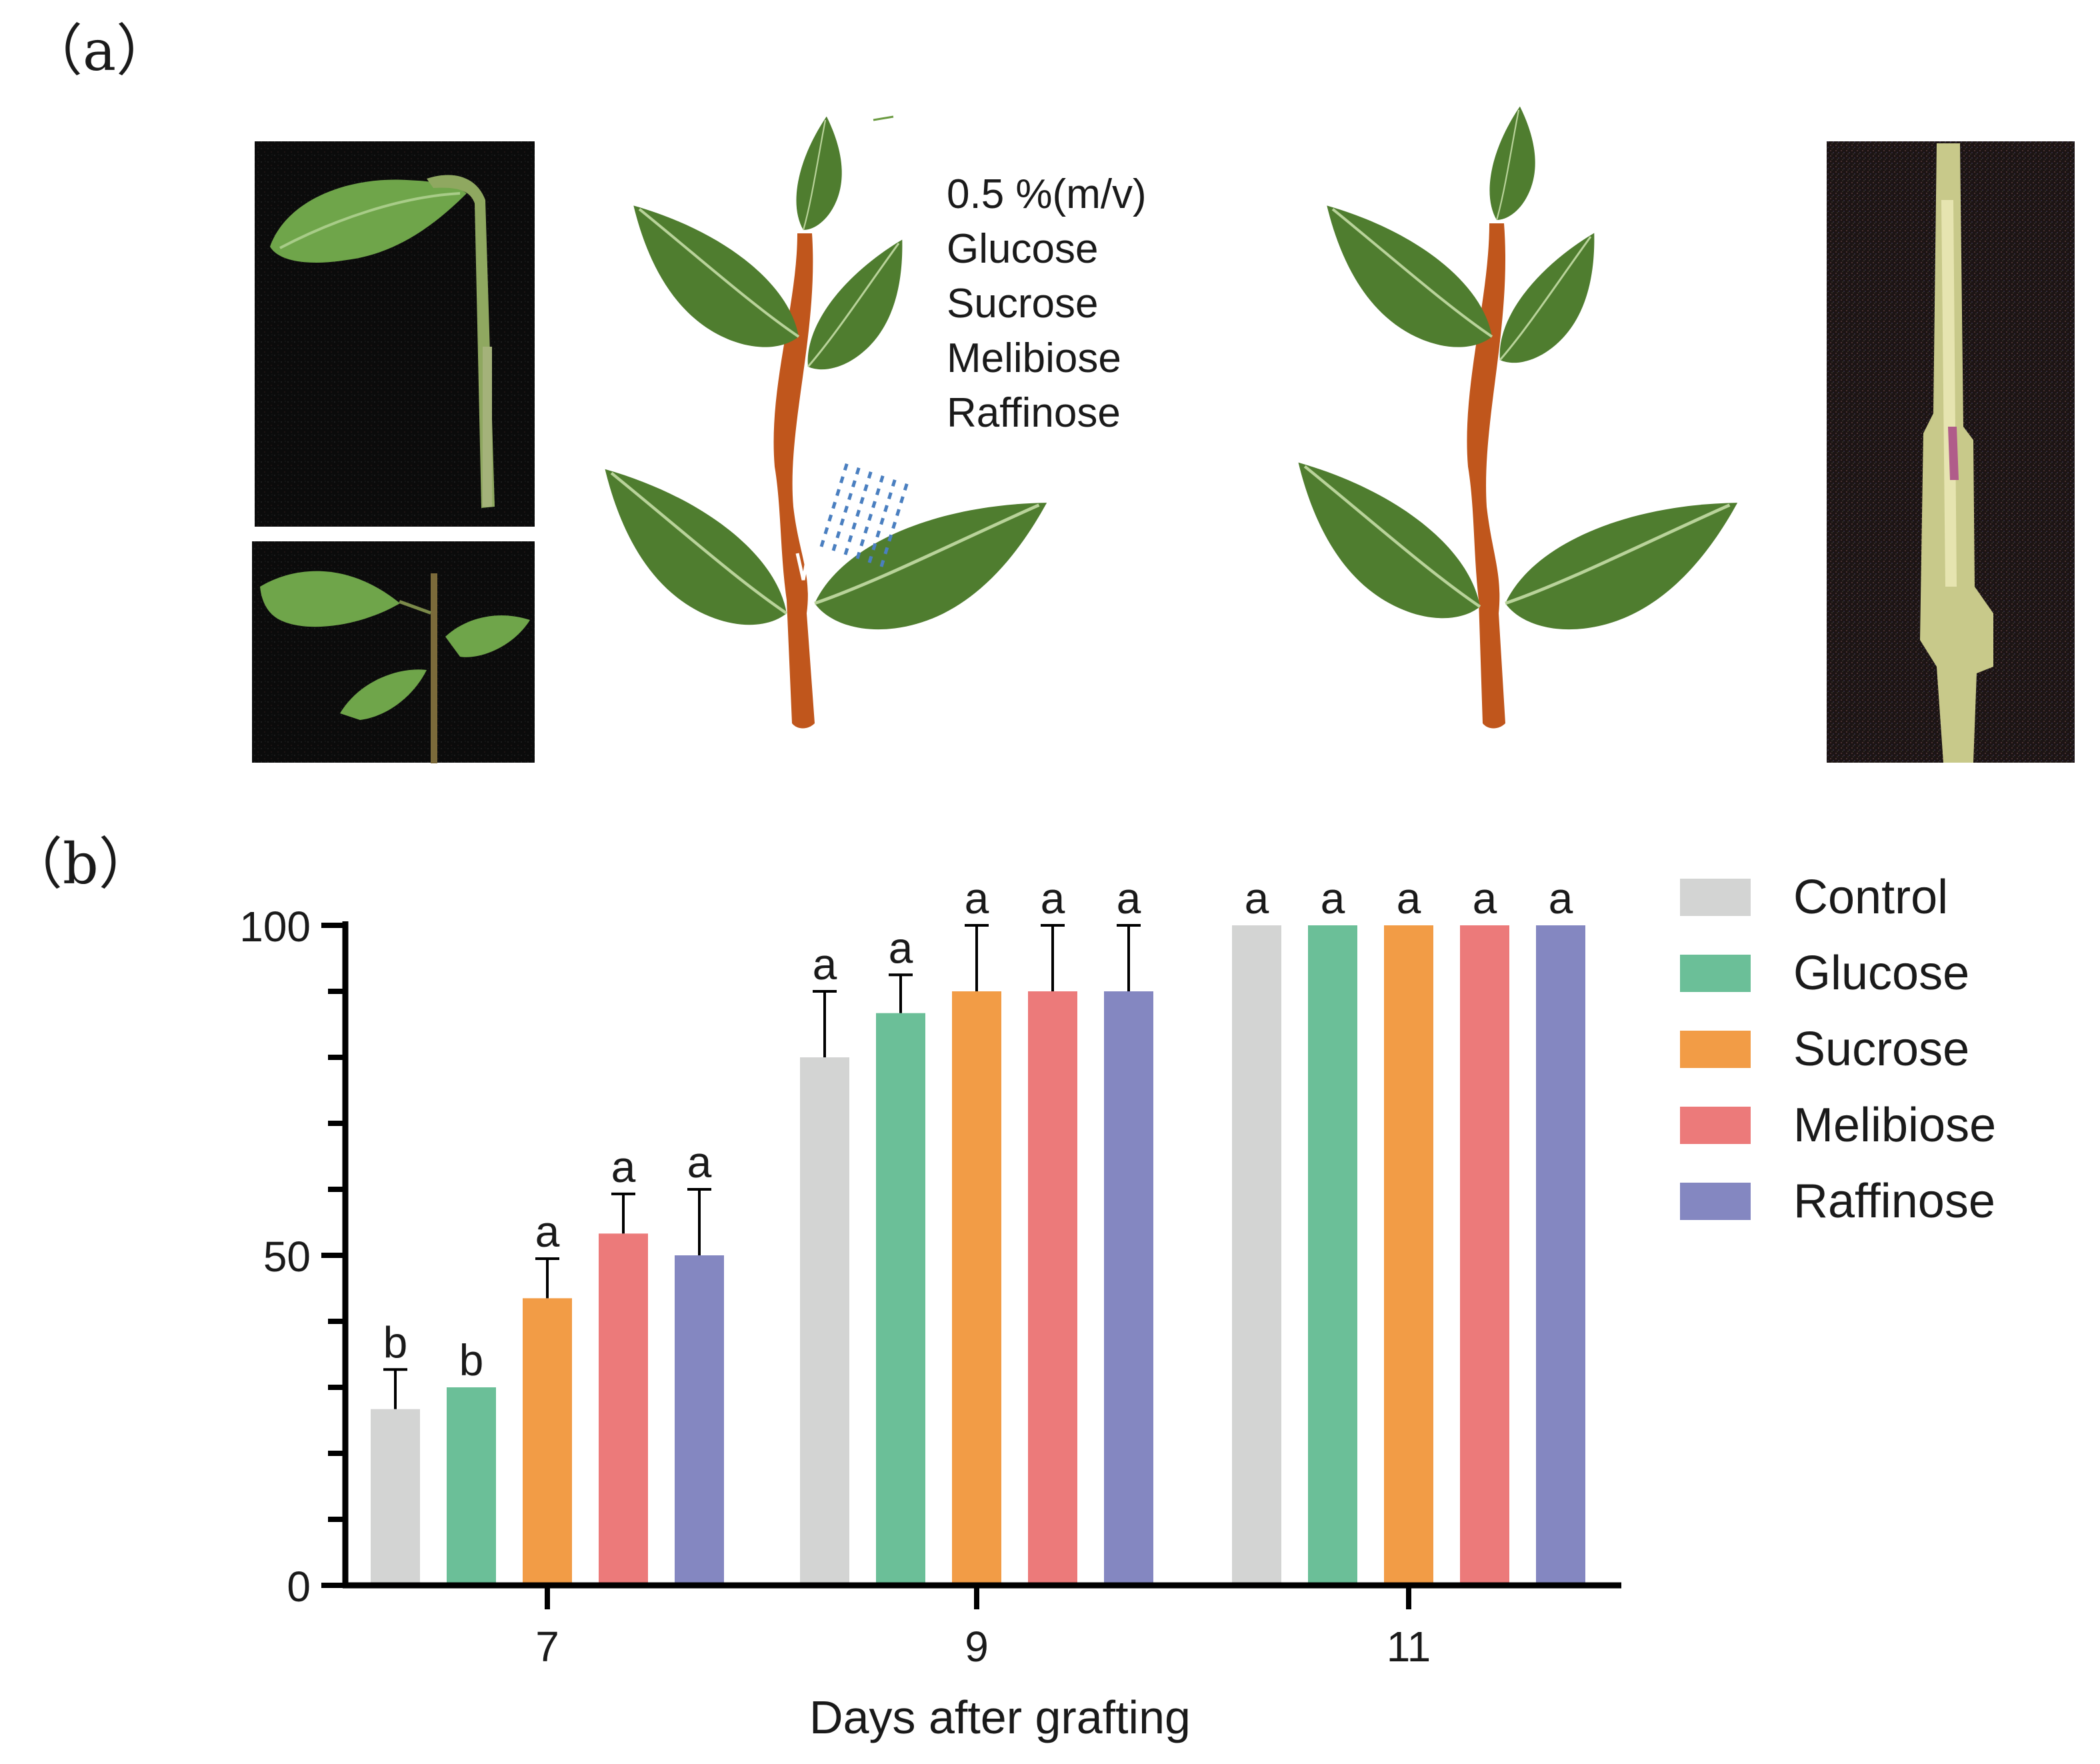 The height and width of the screenshot is (1764, 2100). I want to click on treatment-line: Sucrose, so click(1022, 304).